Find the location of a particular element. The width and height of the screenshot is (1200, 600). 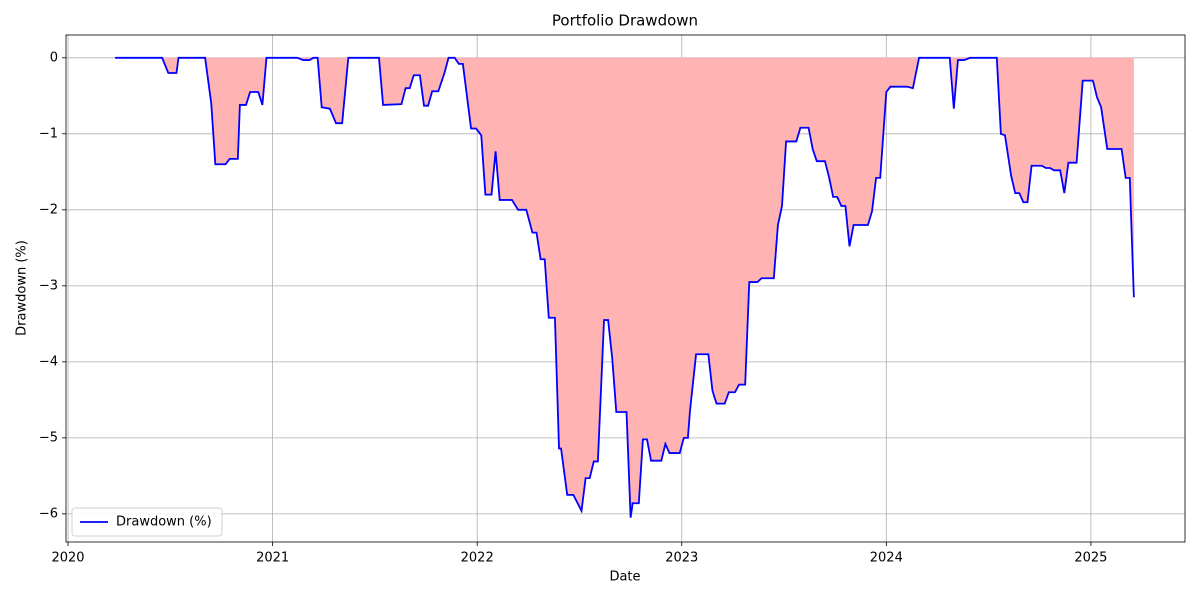

chart-title: Portfolio Drawdown is located at coordinates (625, 21).